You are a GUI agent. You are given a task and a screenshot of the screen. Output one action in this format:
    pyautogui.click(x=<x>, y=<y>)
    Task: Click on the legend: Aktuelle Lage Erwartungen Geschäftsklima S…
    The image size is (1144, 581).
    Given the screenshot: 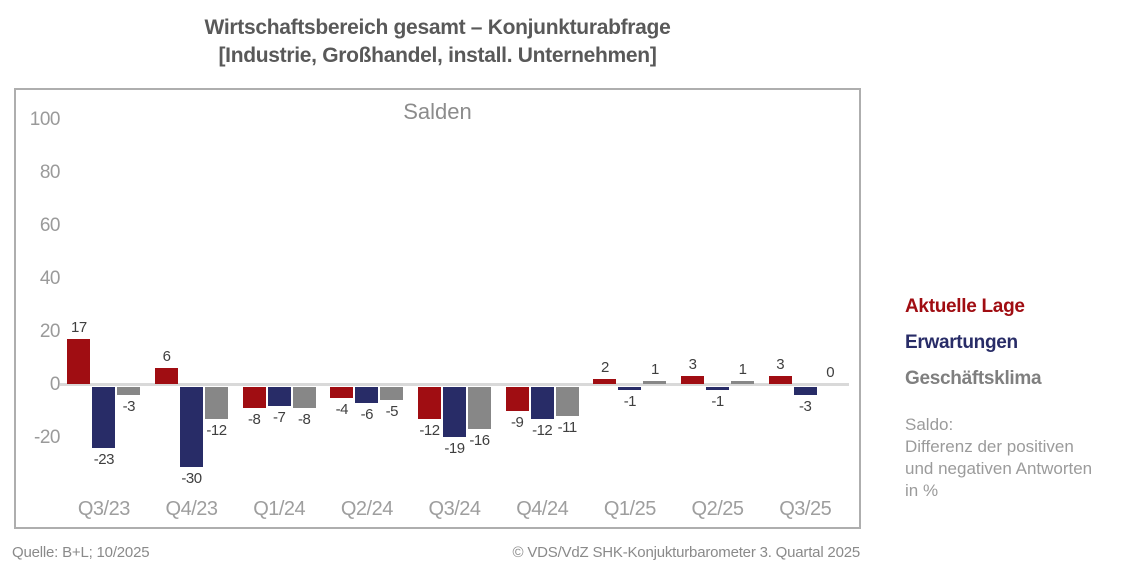 What is the action you would take?
    pyautogui.click(x=1022, y=399)
    